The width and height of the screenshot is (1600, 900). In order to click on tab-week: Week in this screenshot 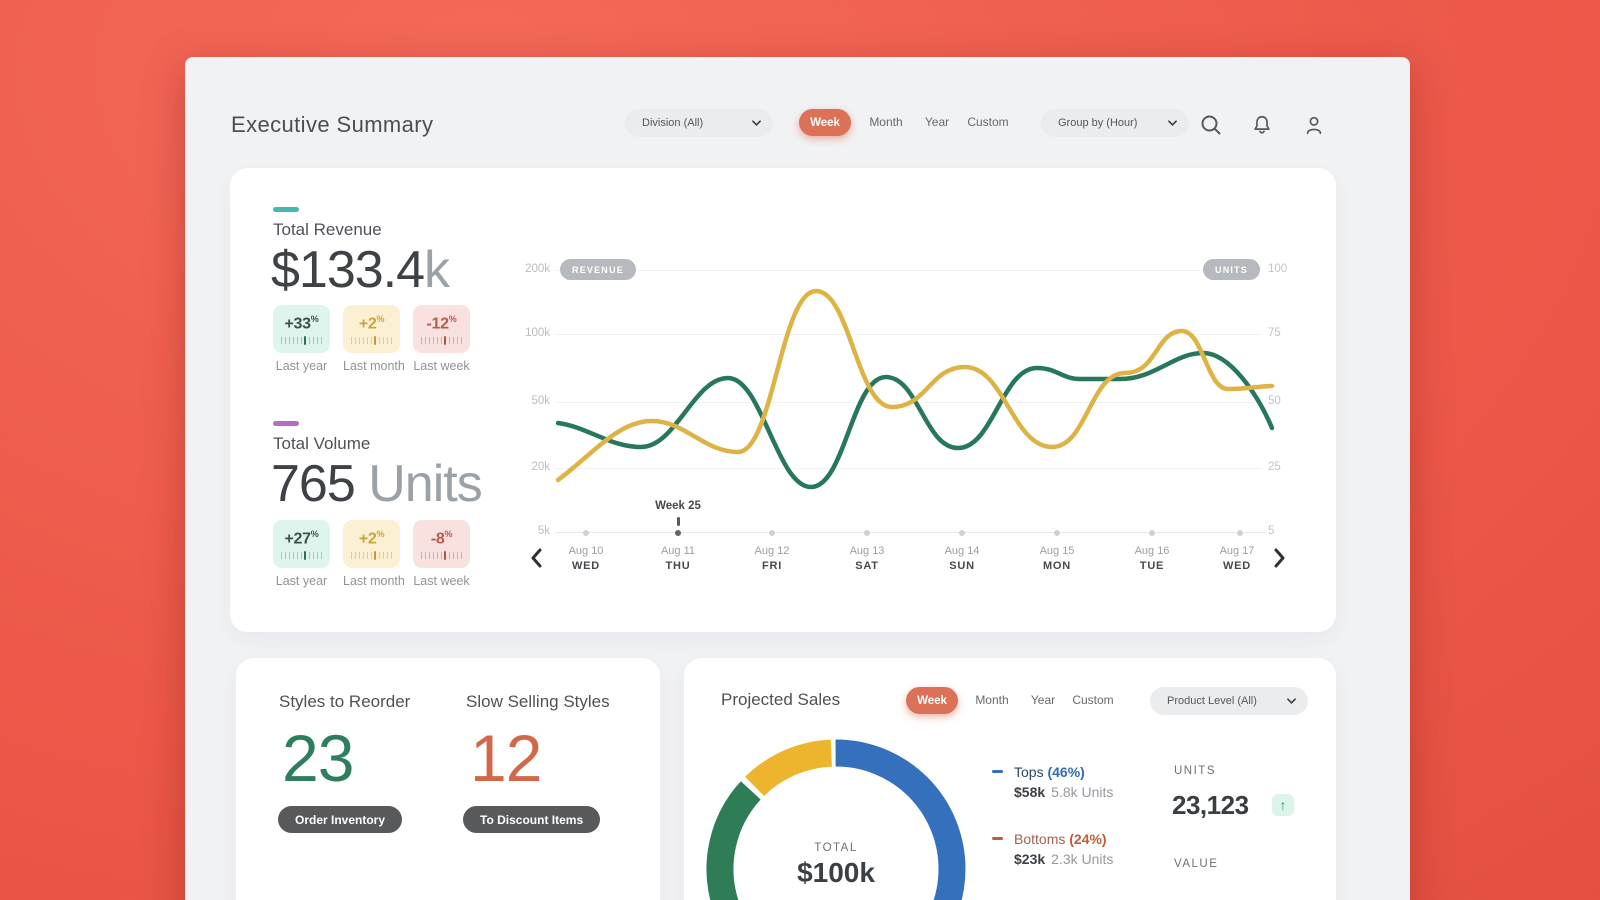, I will do `click(825, 122)`.